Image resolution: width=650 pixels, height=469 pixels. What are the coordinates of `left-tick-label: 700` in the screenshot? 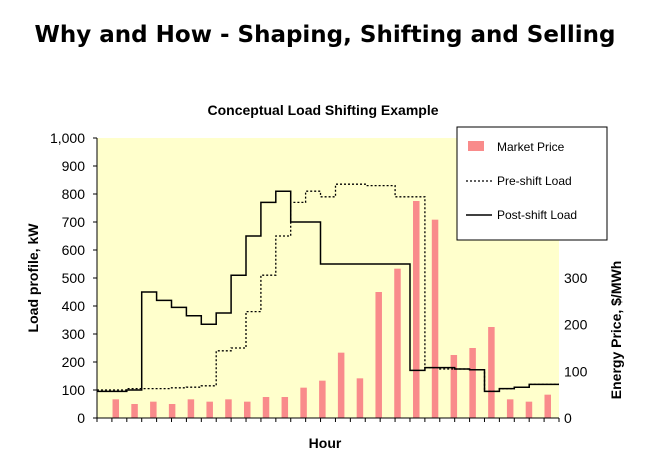 It's located at (74, 222).